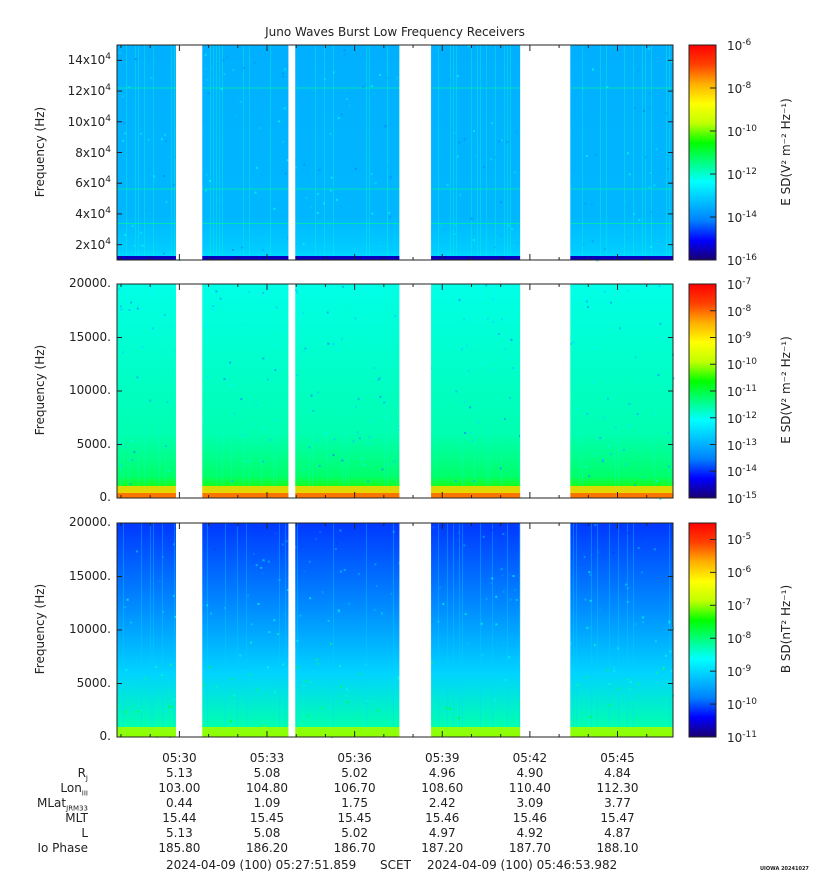  What do you see at coordinates (93, 152) in the screenshot?
I see `y-tick-label: 8x104` at bounding box center [93, 152].